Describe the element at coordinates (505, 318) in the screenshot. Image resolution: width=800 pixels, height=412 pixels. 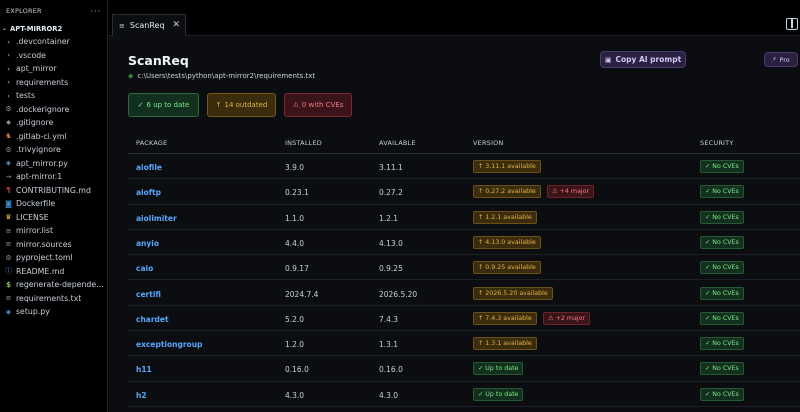
I see `version-badge: ↑ 7.4.3 available` at that location.